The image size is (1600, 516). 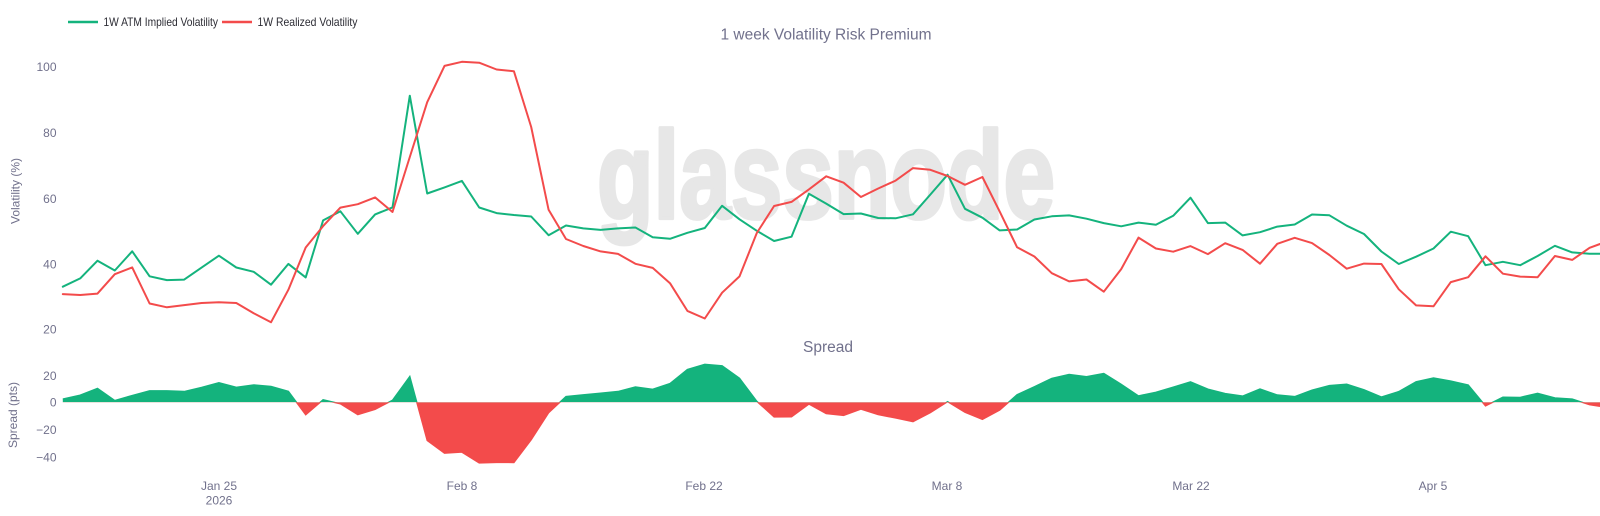 I want to click on svg-text: Mar 8, so click(x=947, y=486).